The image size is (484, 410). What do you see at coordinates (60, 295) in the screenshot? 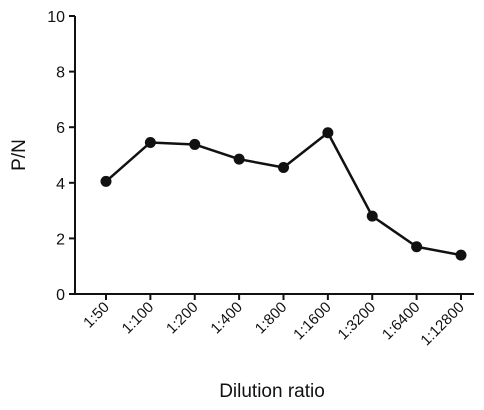
I see `y-tick-label: 0` at bounding box center [60, 295].